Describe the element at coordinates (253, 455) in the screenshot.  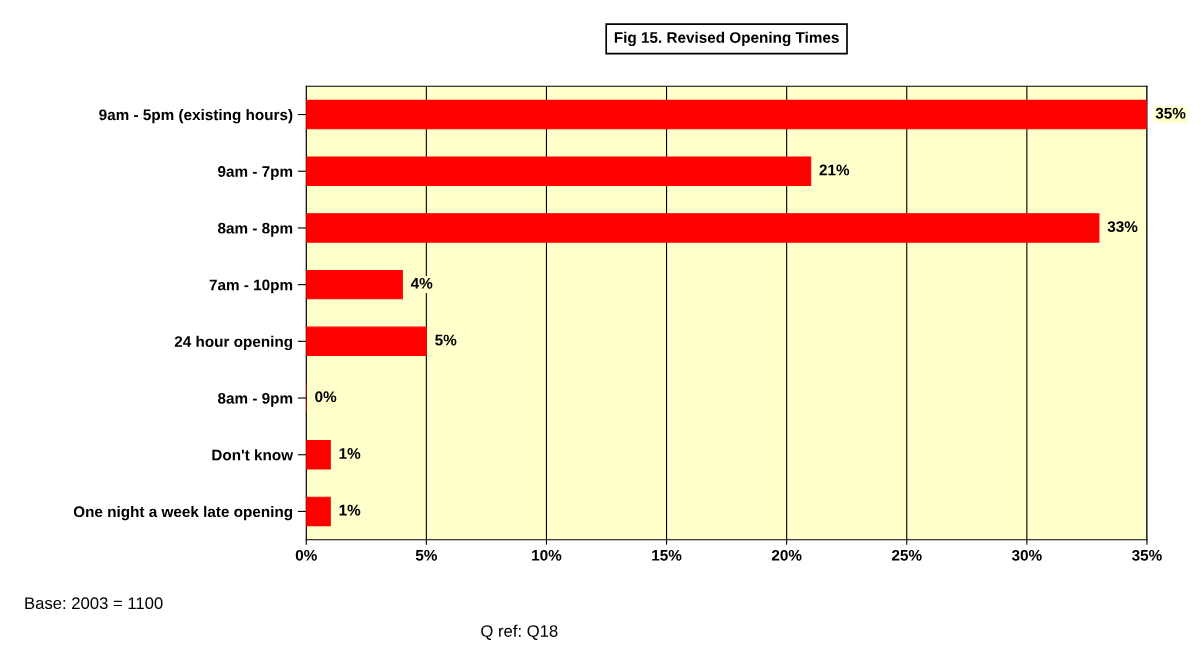
I see `y-tick-label: Don't know` at that location.